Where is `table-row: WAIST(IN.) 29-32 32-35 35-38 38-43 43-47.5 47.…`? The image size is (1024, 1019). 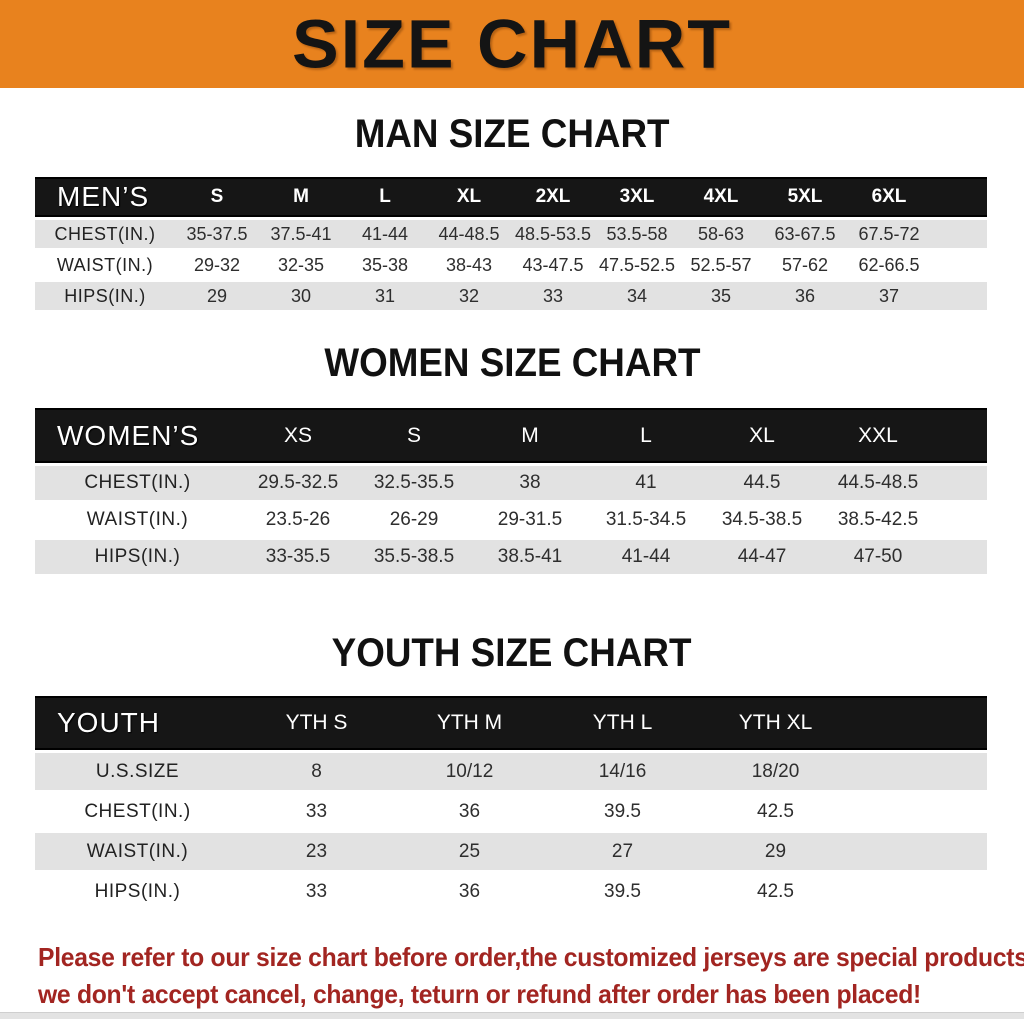 table-row: WAIST(IN.) 29-32 32-35 35-38 38-43 43-47.5 47.… is located at coordinates (511, 265).